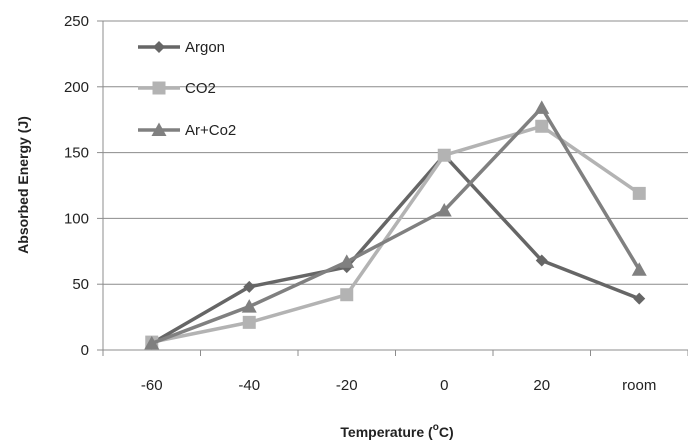 This screenshot has width=688, height=442. What do you see at coordinates (436, 427) in the screenshot?
I see `x-axis-title-superscript: o` at bounding box center [436, 427].